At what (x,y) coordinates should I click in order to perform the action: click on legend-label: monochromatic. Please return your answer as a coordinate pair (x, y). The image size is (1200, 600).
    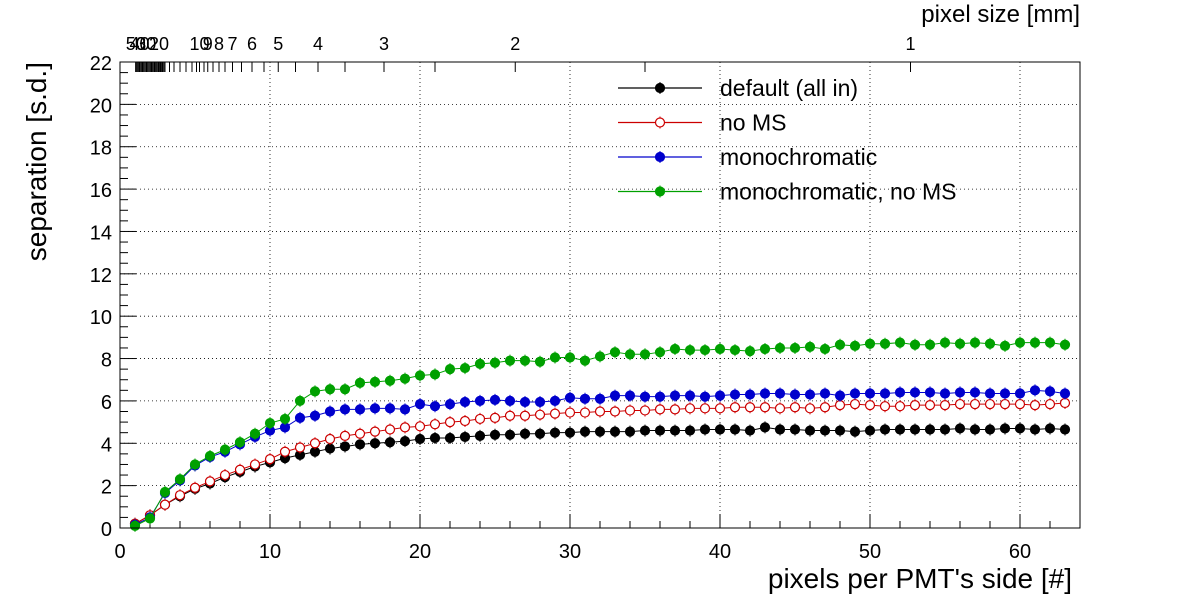
    Looking at the image, I should click on (798, 157).